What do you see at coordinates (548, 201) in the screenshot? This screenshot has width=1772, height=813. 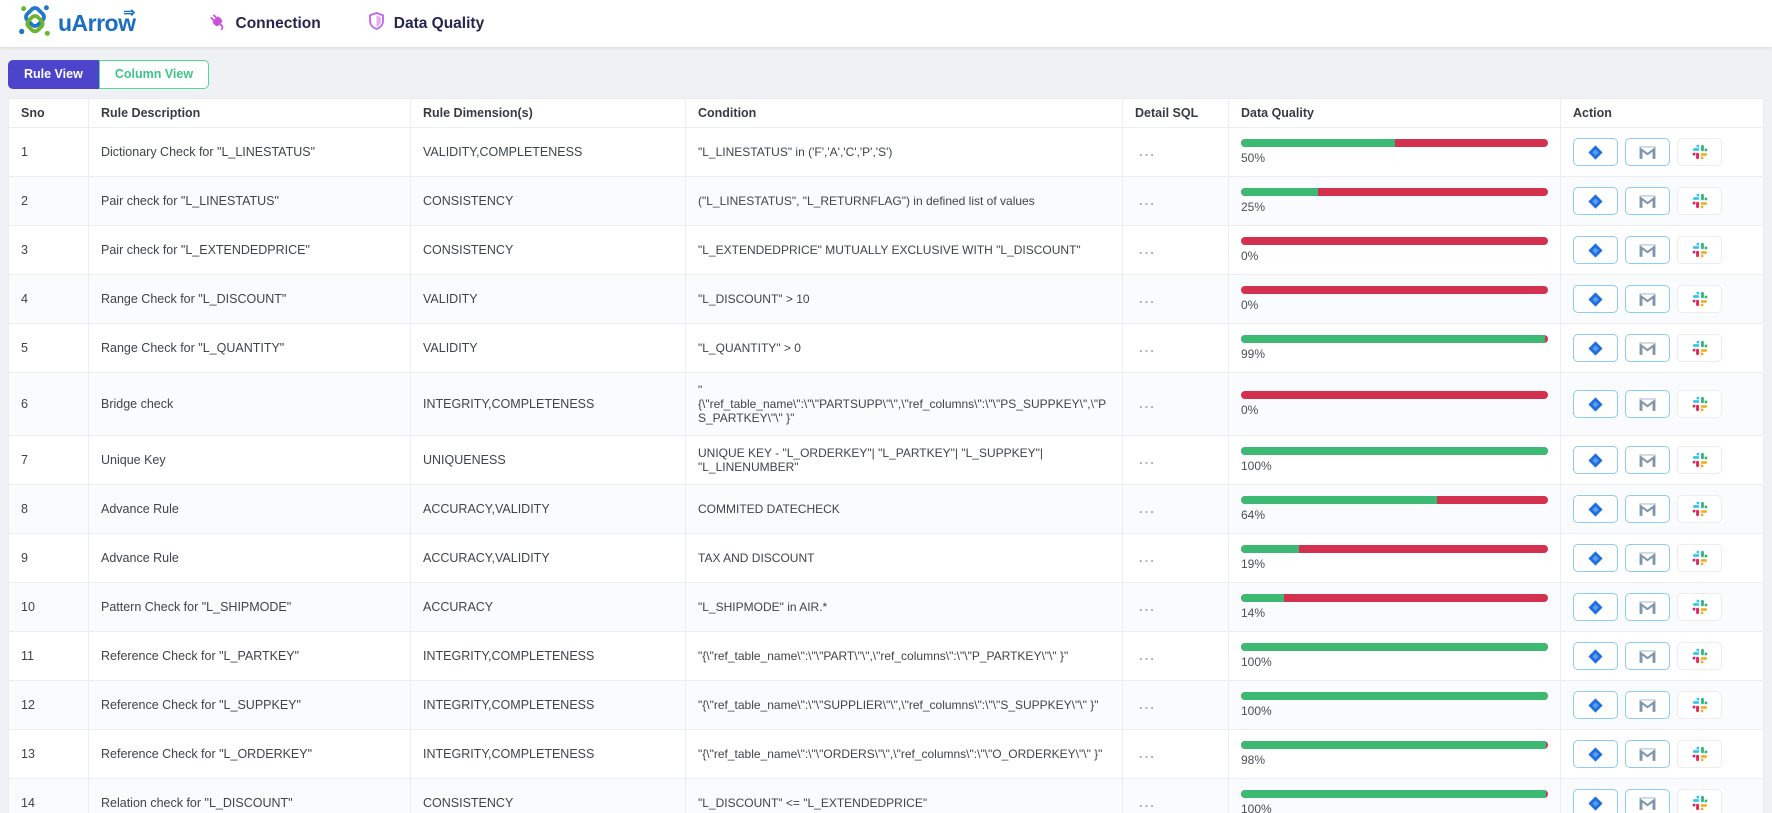 I see `cell-rule-dimensions: CONSISTENCY` at bounding box center [548, 201].